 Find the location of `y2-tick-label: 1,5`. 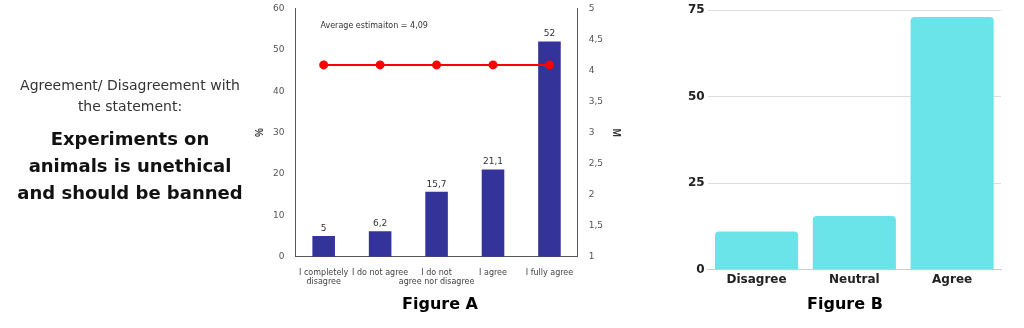

y2-tick-label: 1,5 is located at coordinates (596, 225).